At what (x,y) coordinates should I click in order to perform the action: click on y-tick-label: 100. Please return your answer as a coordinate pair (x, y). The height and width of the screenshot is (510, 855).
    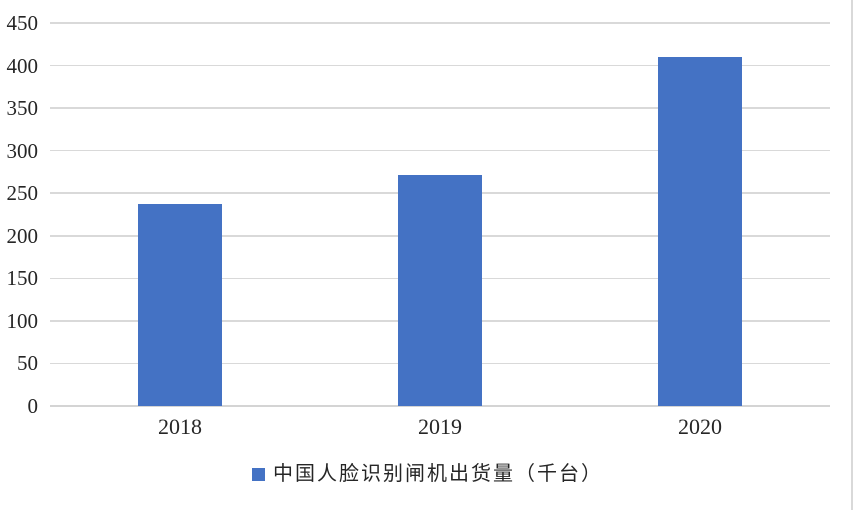
    Looking at the image, I should click on (22, 320).